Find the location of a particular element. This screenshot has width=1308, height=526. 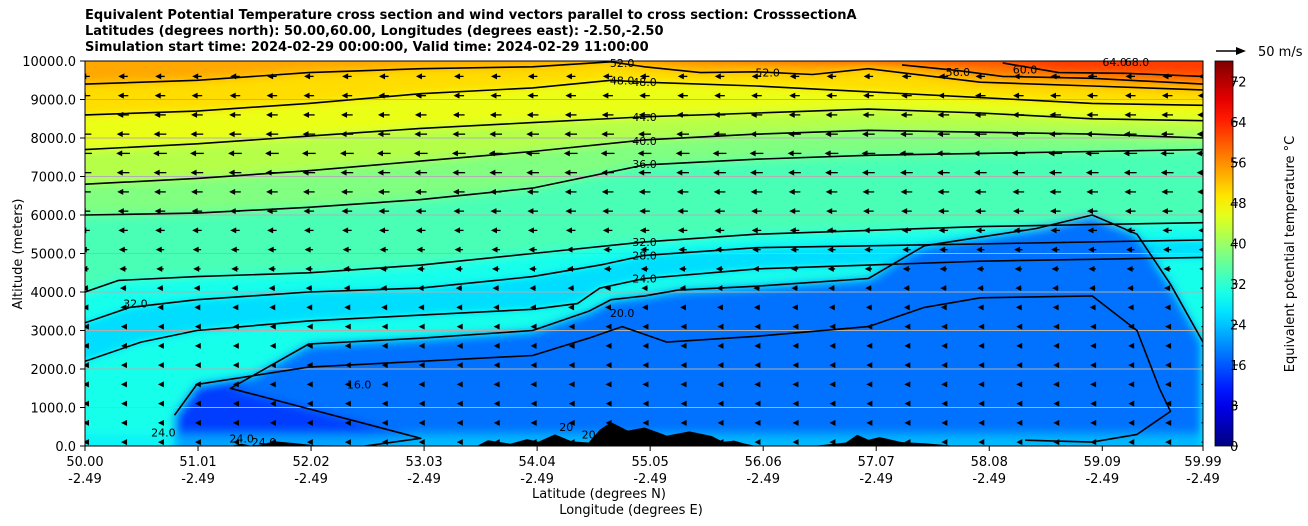

quiver-key-arrowhead is located at coordinates (1241, 51).